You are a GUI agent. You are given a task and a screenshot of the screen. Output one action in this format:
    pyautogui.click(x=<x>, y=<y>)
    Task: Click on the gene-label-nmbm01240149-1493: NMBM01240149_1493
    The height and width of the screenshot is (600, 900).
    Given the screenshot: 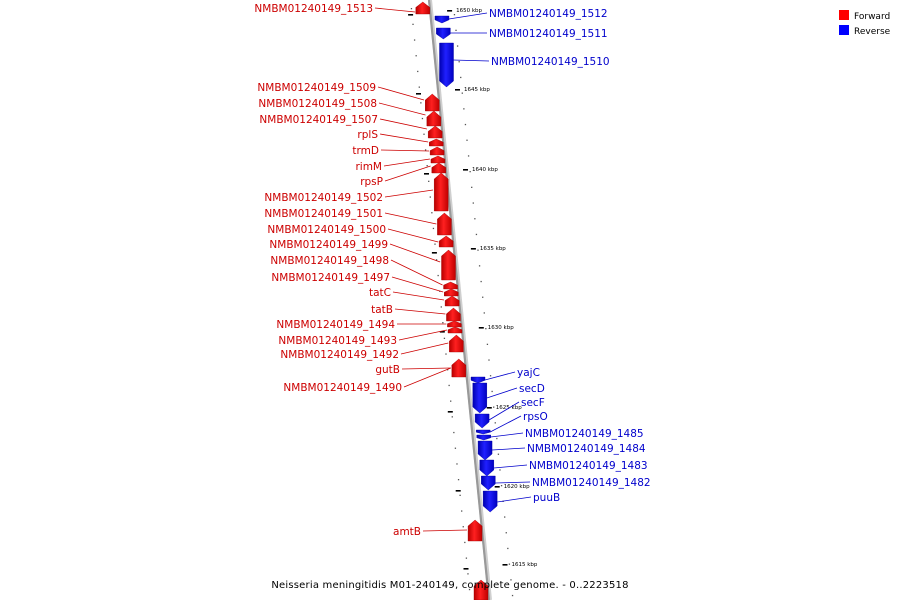 What is the action you would take?
    pyautogui.click(x=337, y=341)
    